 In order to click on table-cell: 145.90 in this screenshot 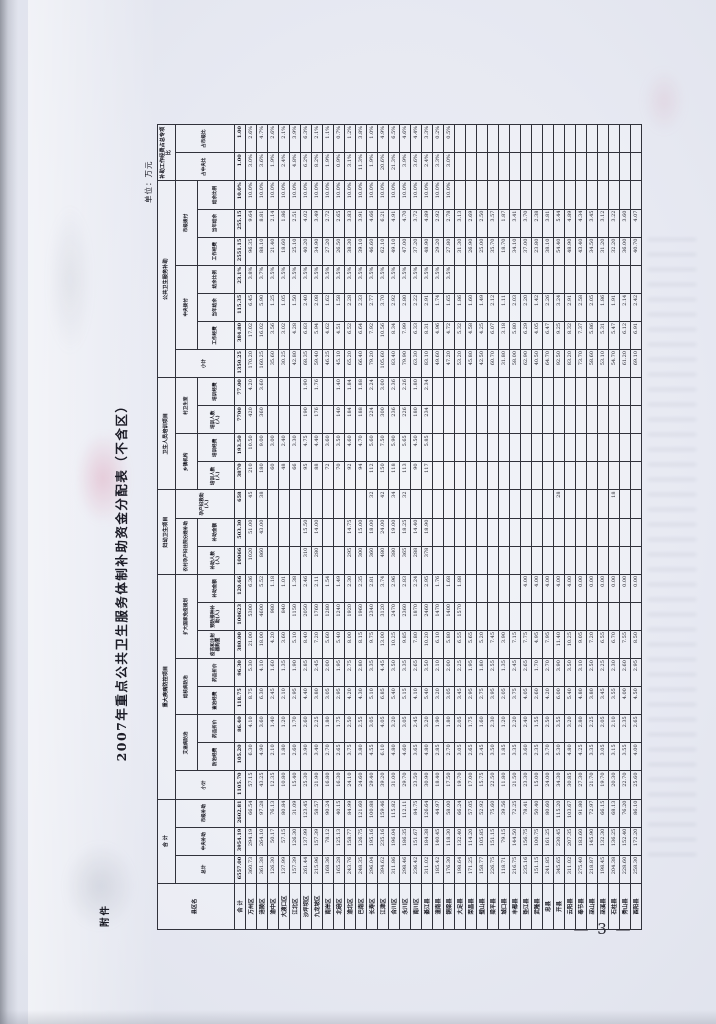, I will do `click(592, 841)`.